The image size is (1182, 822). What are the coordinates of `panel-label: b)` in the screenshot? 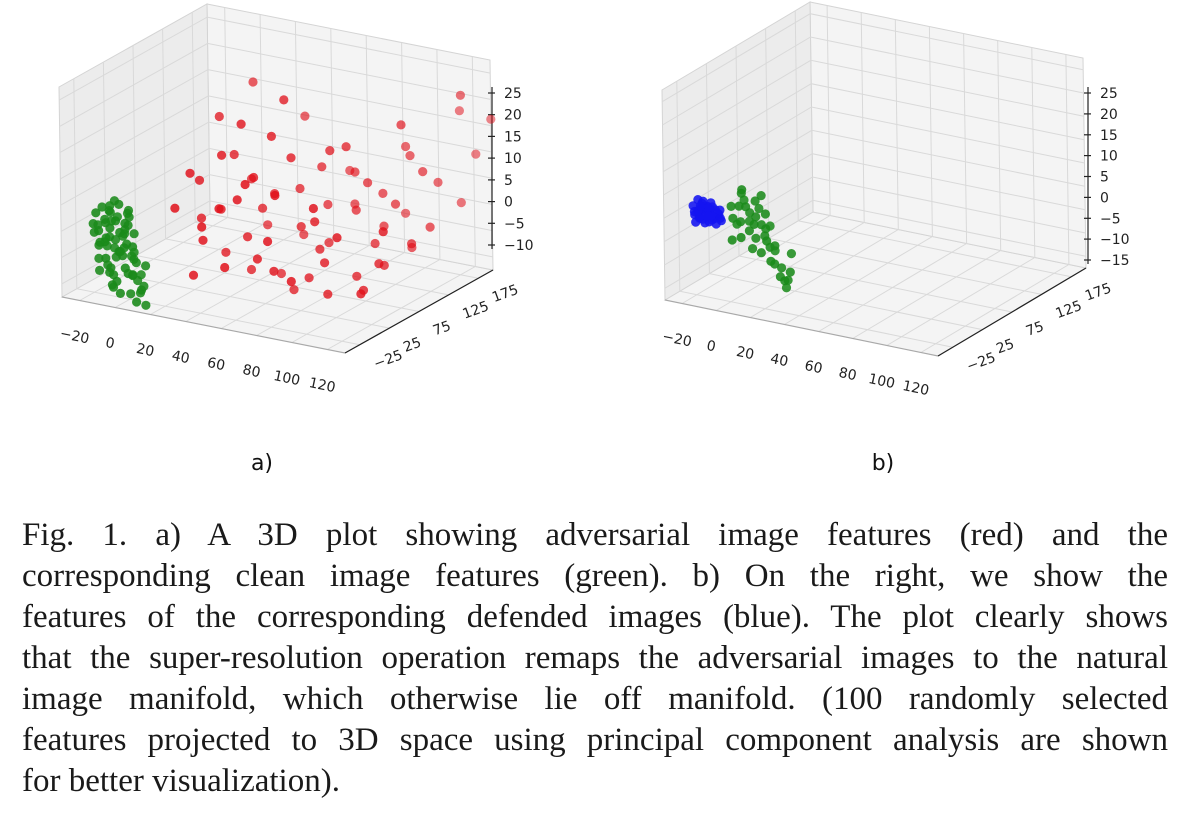 It's located at (883, 463).